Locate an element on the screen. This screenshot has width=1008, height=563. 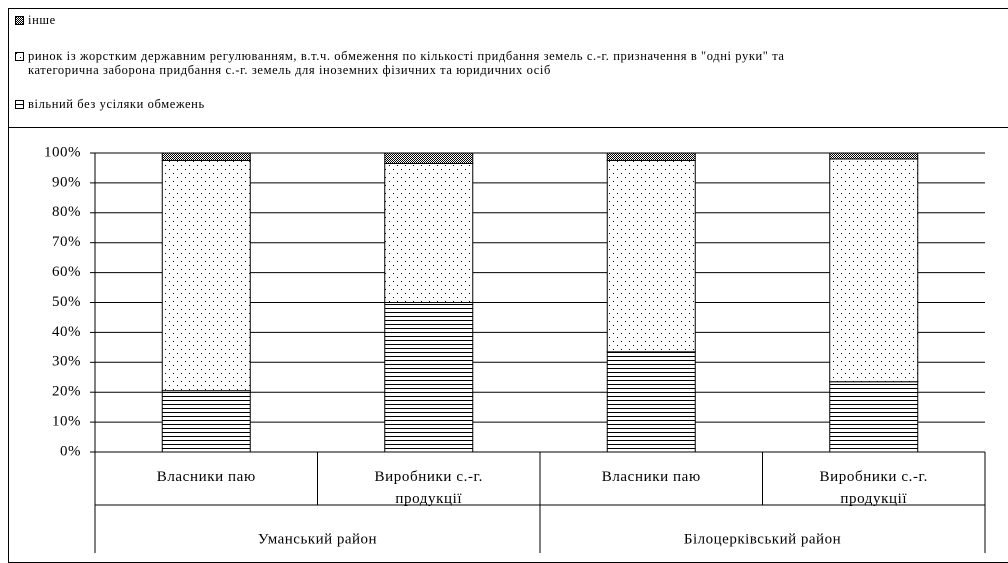
y-tick-label: 30% is located at coordinates (66, 362).